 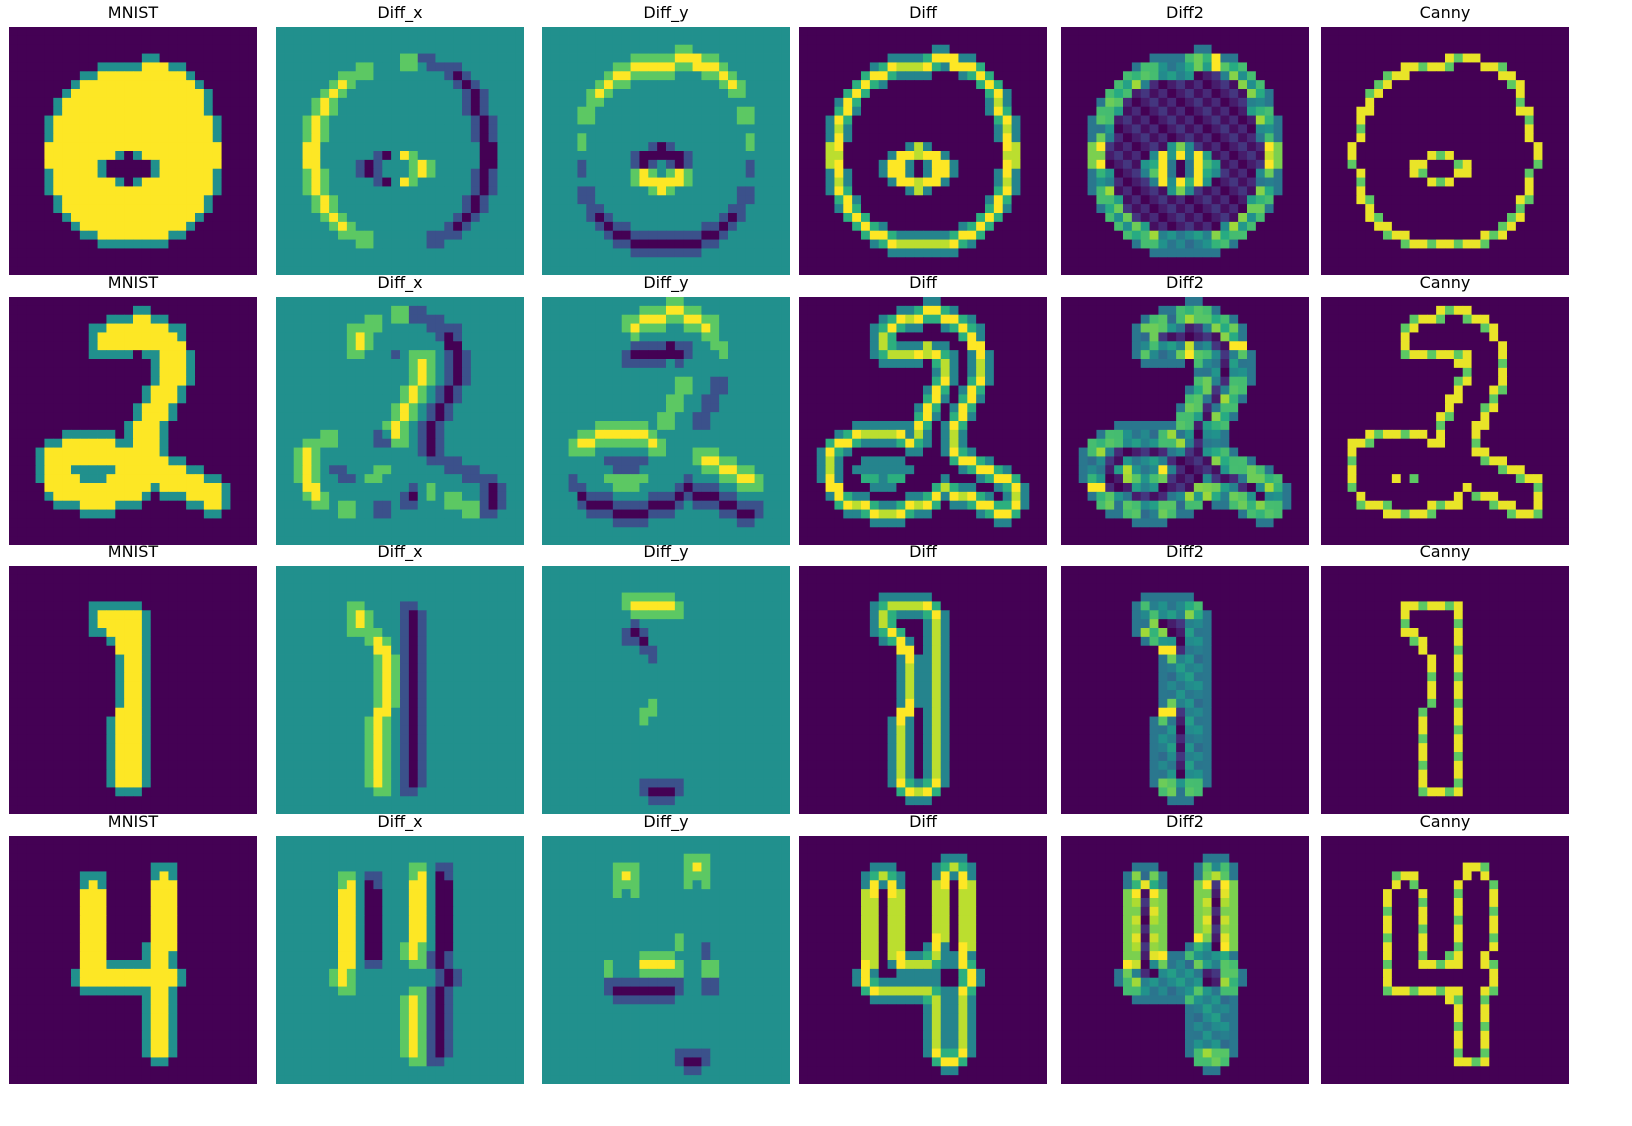 I want to click on heatmap-image, so click(x=1185, y=151).